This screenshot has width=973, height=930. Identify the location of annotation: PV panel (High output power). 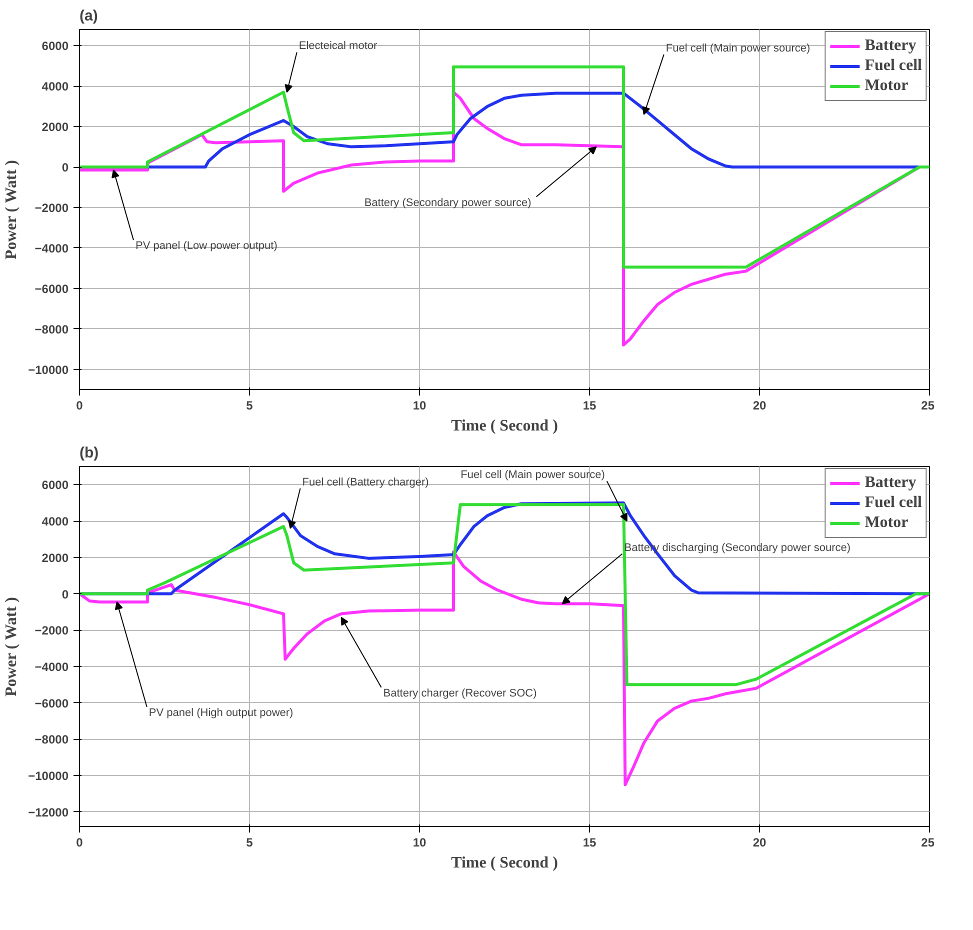
(221, 712).